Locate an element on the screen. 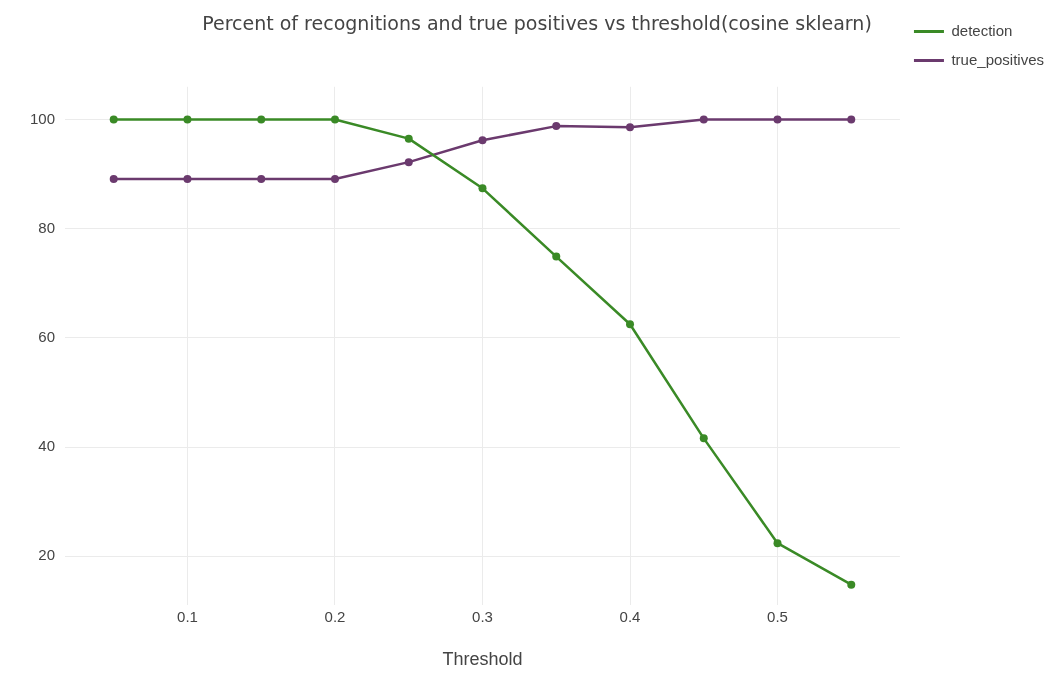  y-tick-label: 40 is located at coordinates (47, 446).